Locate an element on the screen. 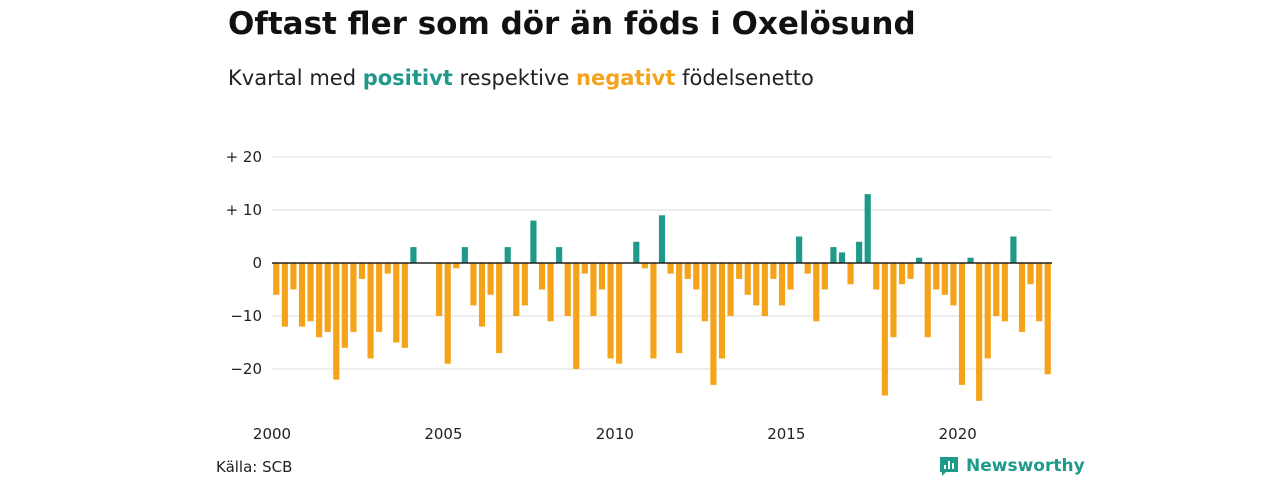  chart-title: Oftast fler som dör än föds i Oxelösund is located at coordinates (572, 24).